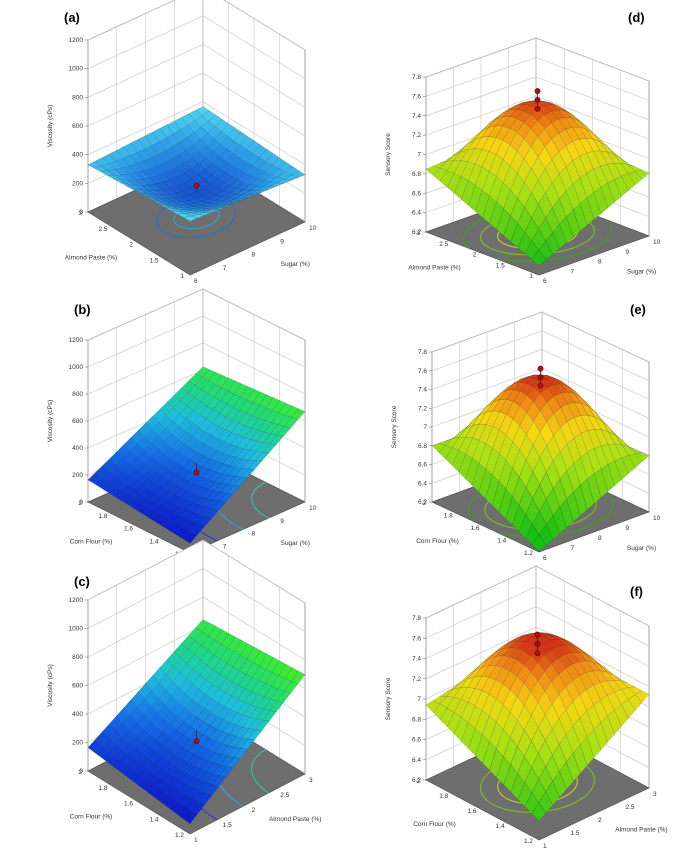 This screenshot has width=689, height=850. What do you see at coordinates (282, 241) in the screenshot?
I see `right-axis-tick-label: 9` at bounding box center [282, 241].